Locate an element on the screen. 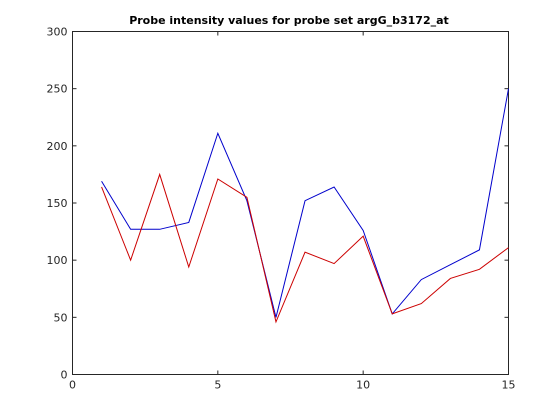 This screenshot has width=560, height=420. x-tick-label: 5 is located at coordinates (217, 385).